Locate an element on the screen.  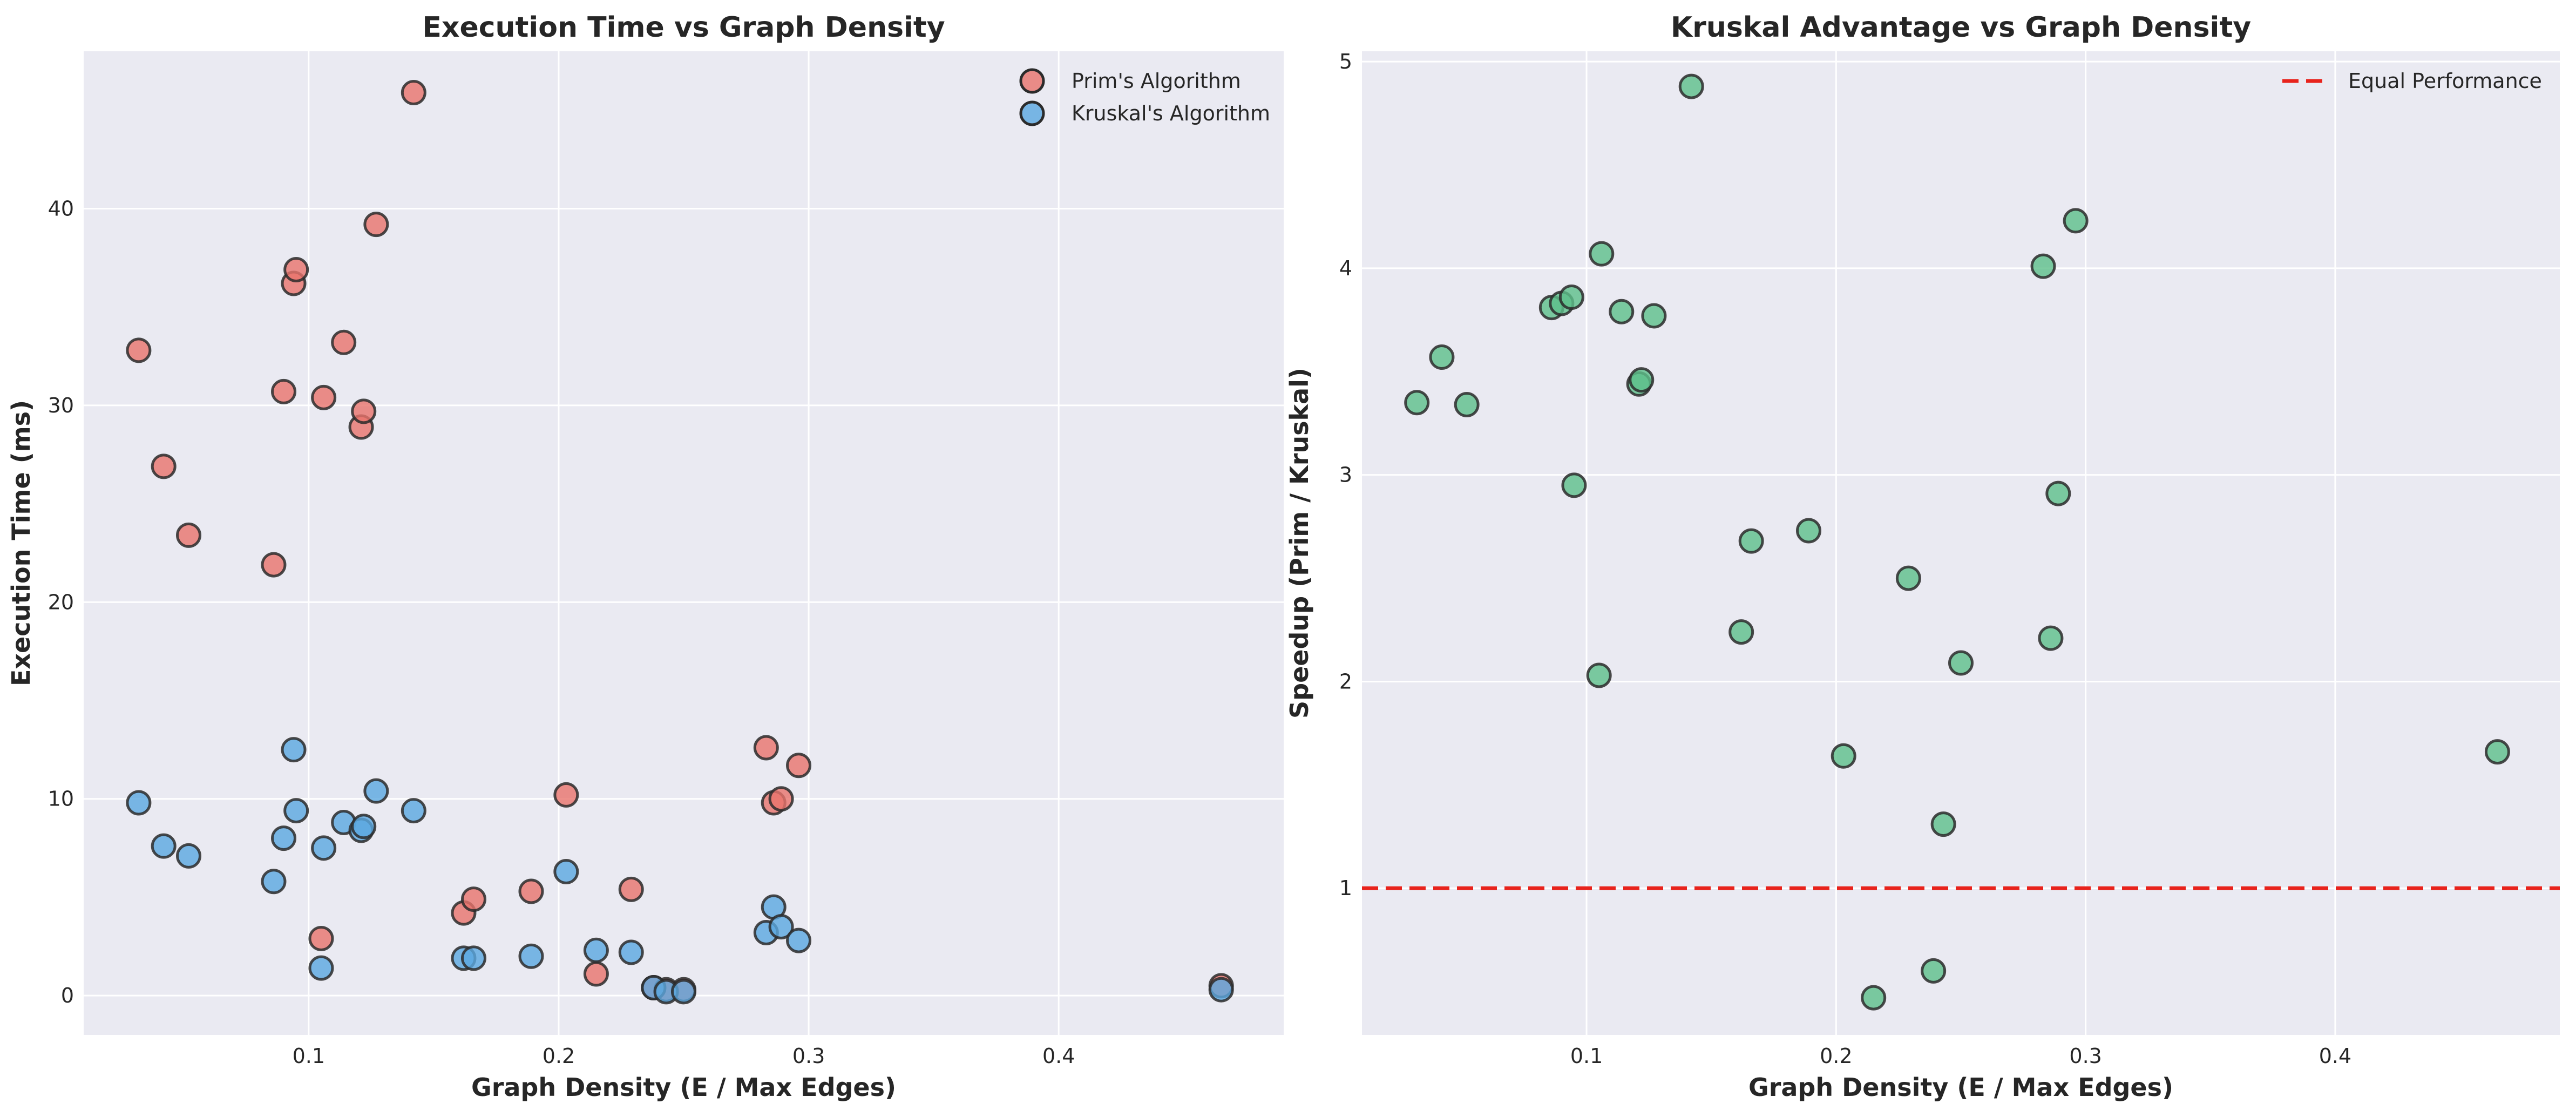
y-tick-label: 40 is located at coordinates (61, 209).